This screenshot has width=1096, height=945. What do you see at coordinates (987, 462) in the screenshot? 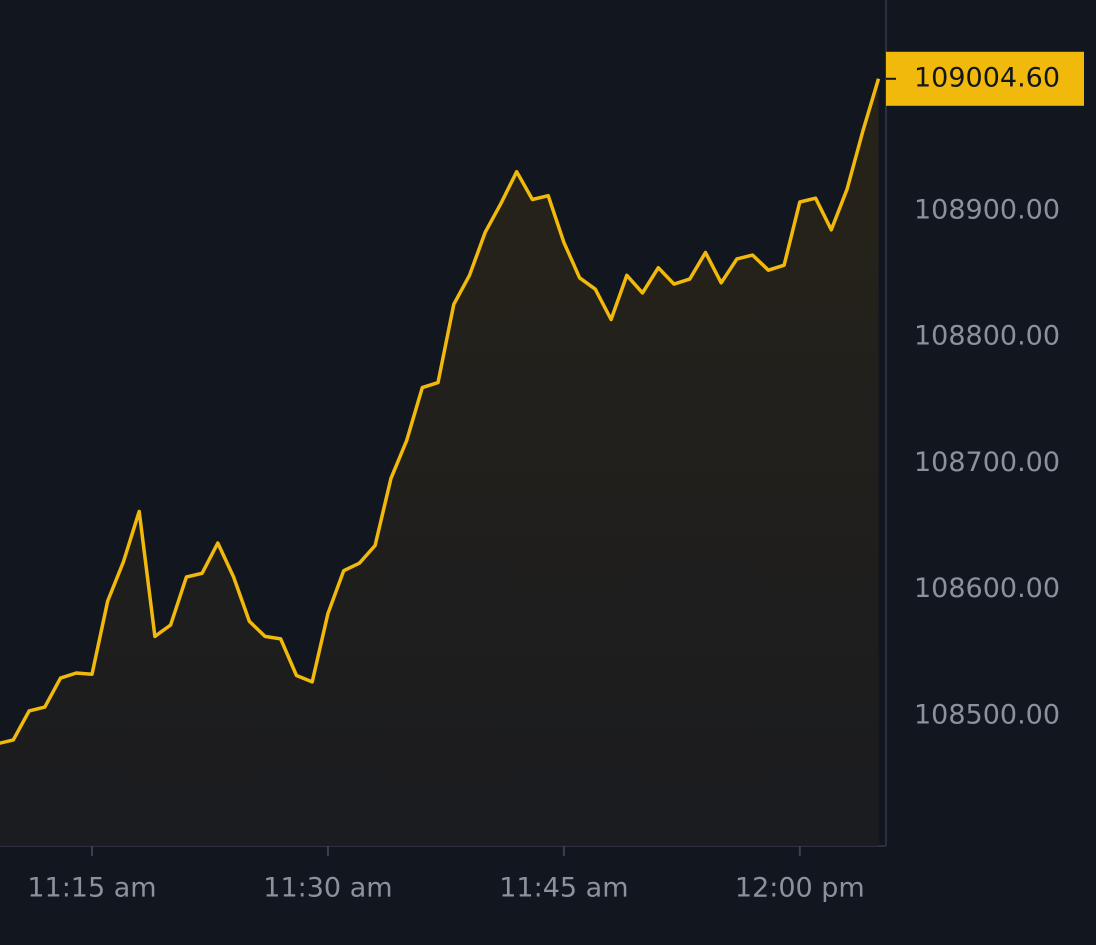
I see `y-tick-label: 108700.00` at bounding box center [987, 462].